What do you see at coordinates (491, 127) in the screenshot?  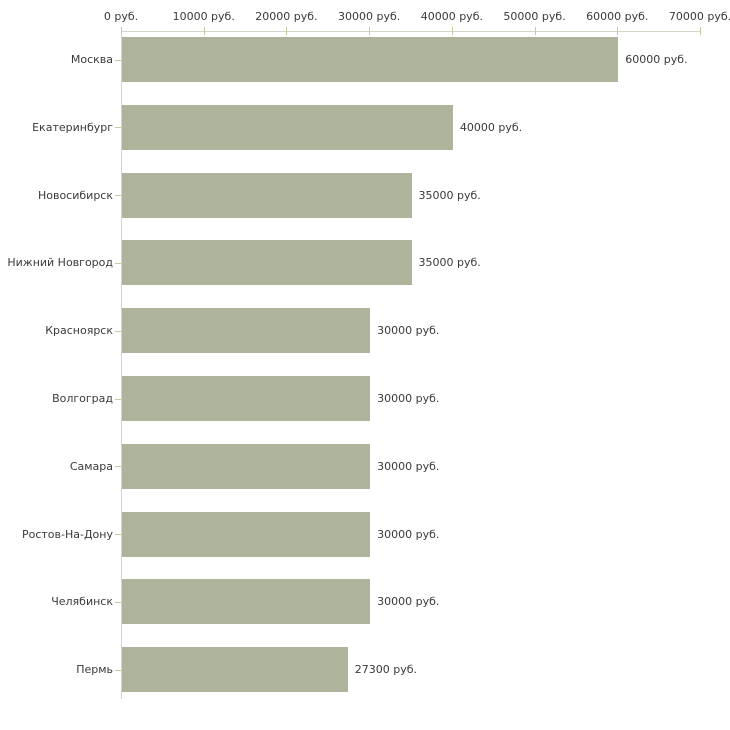 I see `value-label: 40000 руб.` at bounding box center [491, 127].